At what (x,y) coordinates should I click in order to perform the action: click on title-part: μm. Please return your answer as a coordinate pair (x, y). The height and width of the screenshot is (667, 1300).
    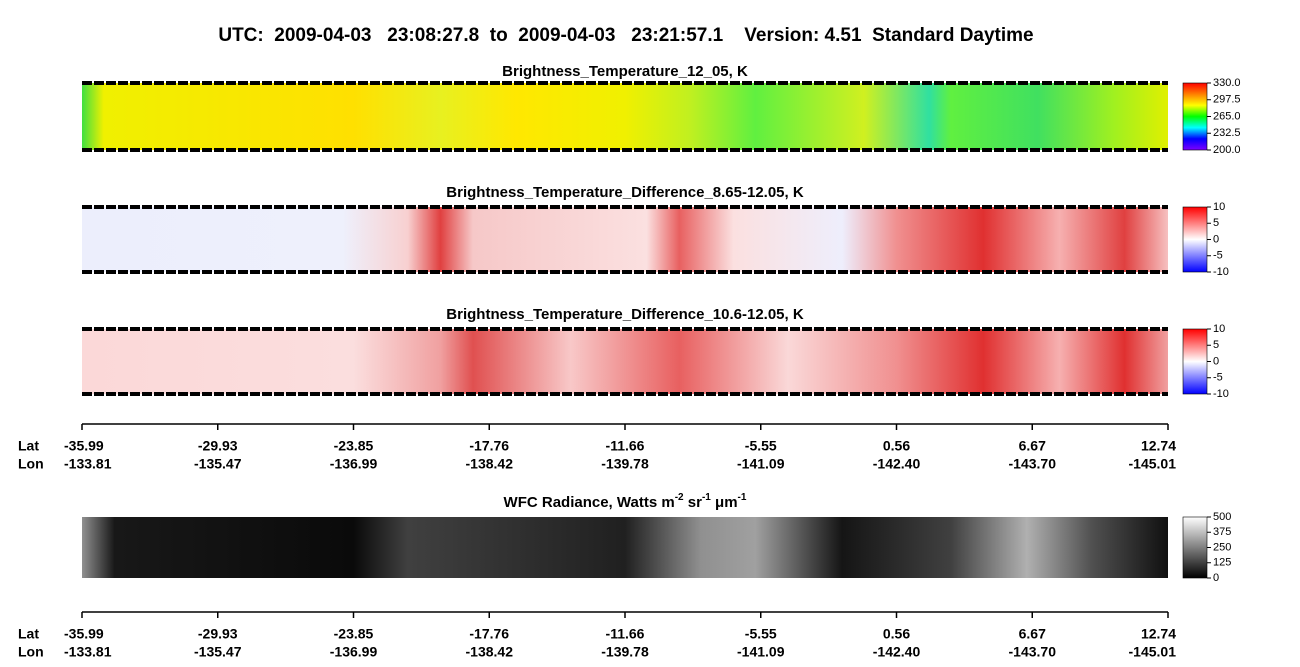
    Looking at the image, I should click on (724, 502).